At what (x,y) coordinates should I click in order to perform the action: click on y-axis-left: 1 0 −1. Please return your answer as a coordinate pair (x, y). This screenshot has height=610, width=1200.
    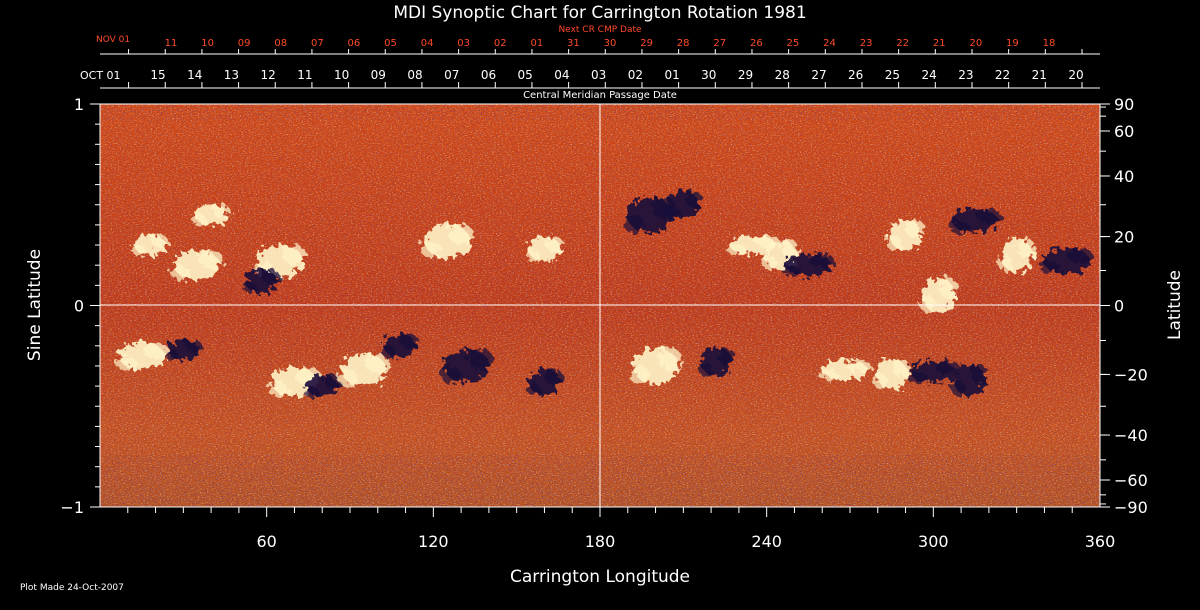
    Looking at the image, I should click on (80, 306).